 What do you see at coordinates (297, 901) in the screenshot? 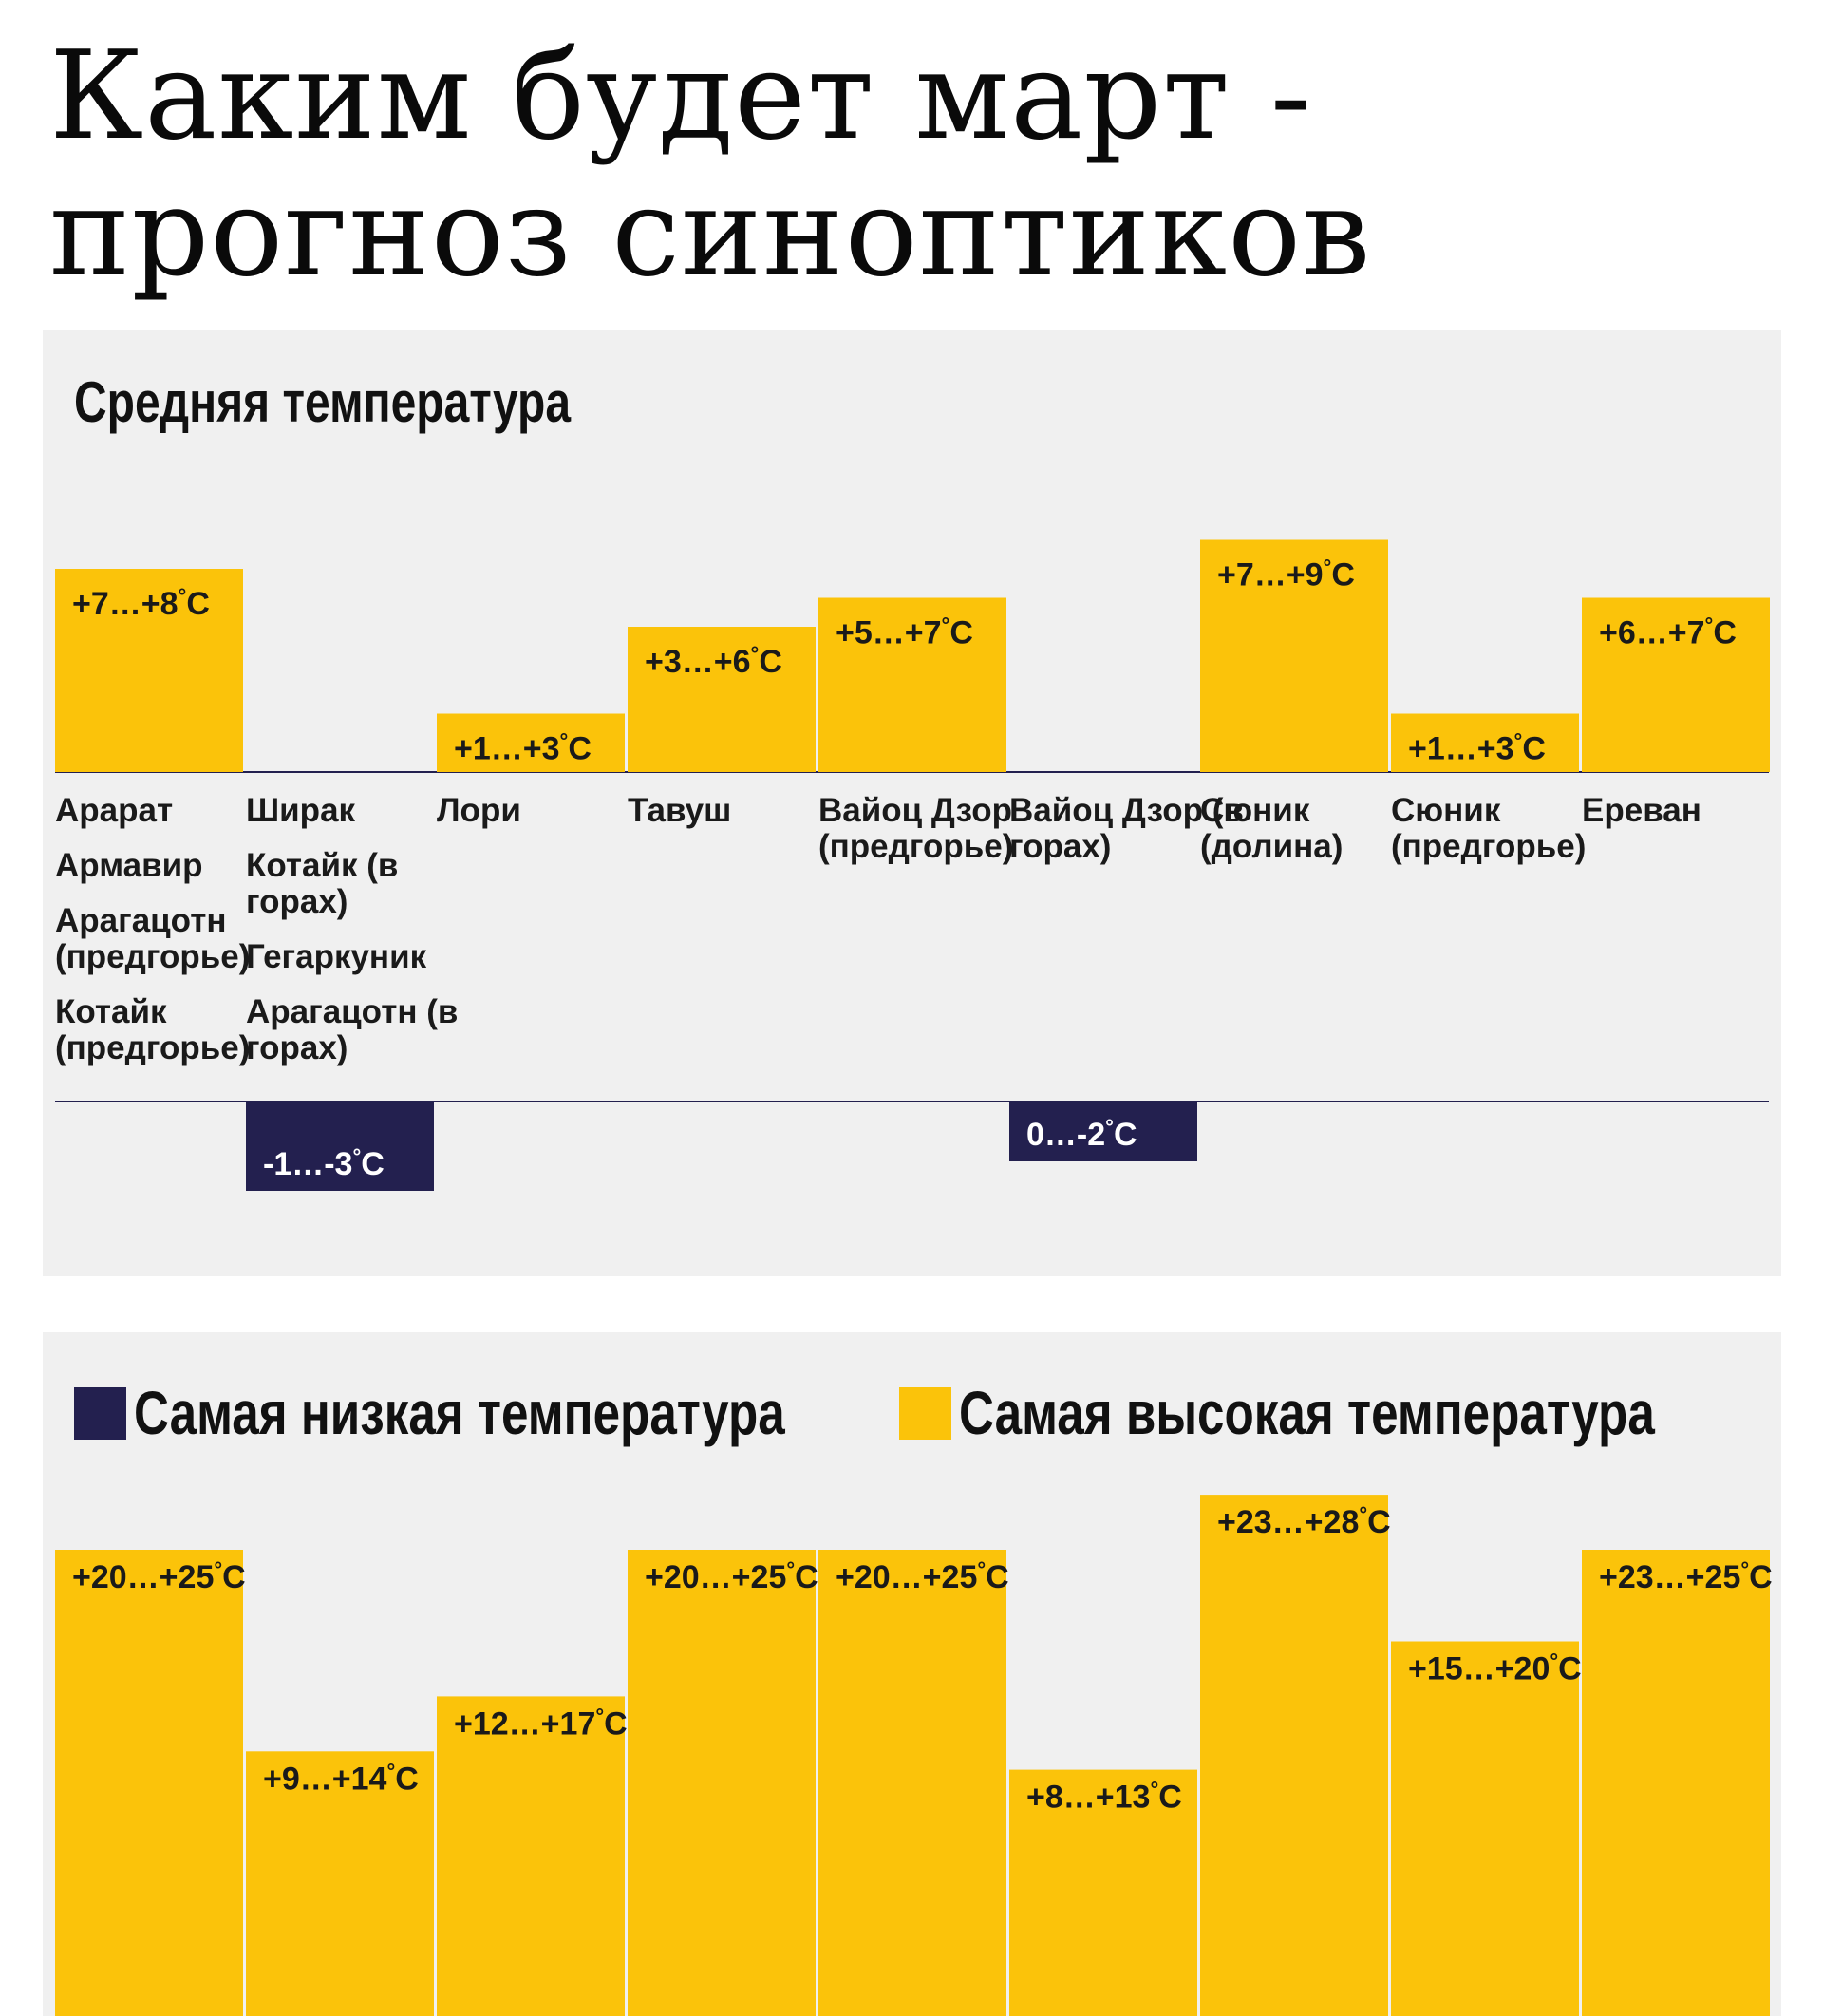
I see `category-label-1-1: горах)` at bounding box center [297, 901].